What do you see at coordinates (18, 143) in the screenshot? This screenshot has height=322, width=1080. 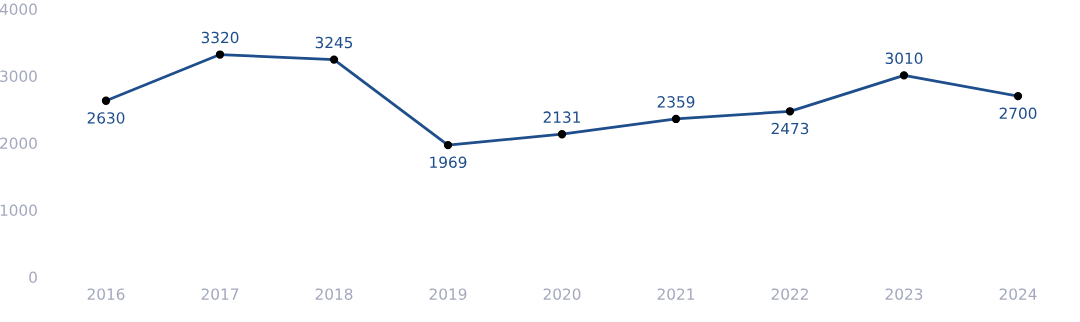 I see `y-tick-label: 2000` at bounding box center [18, 143].